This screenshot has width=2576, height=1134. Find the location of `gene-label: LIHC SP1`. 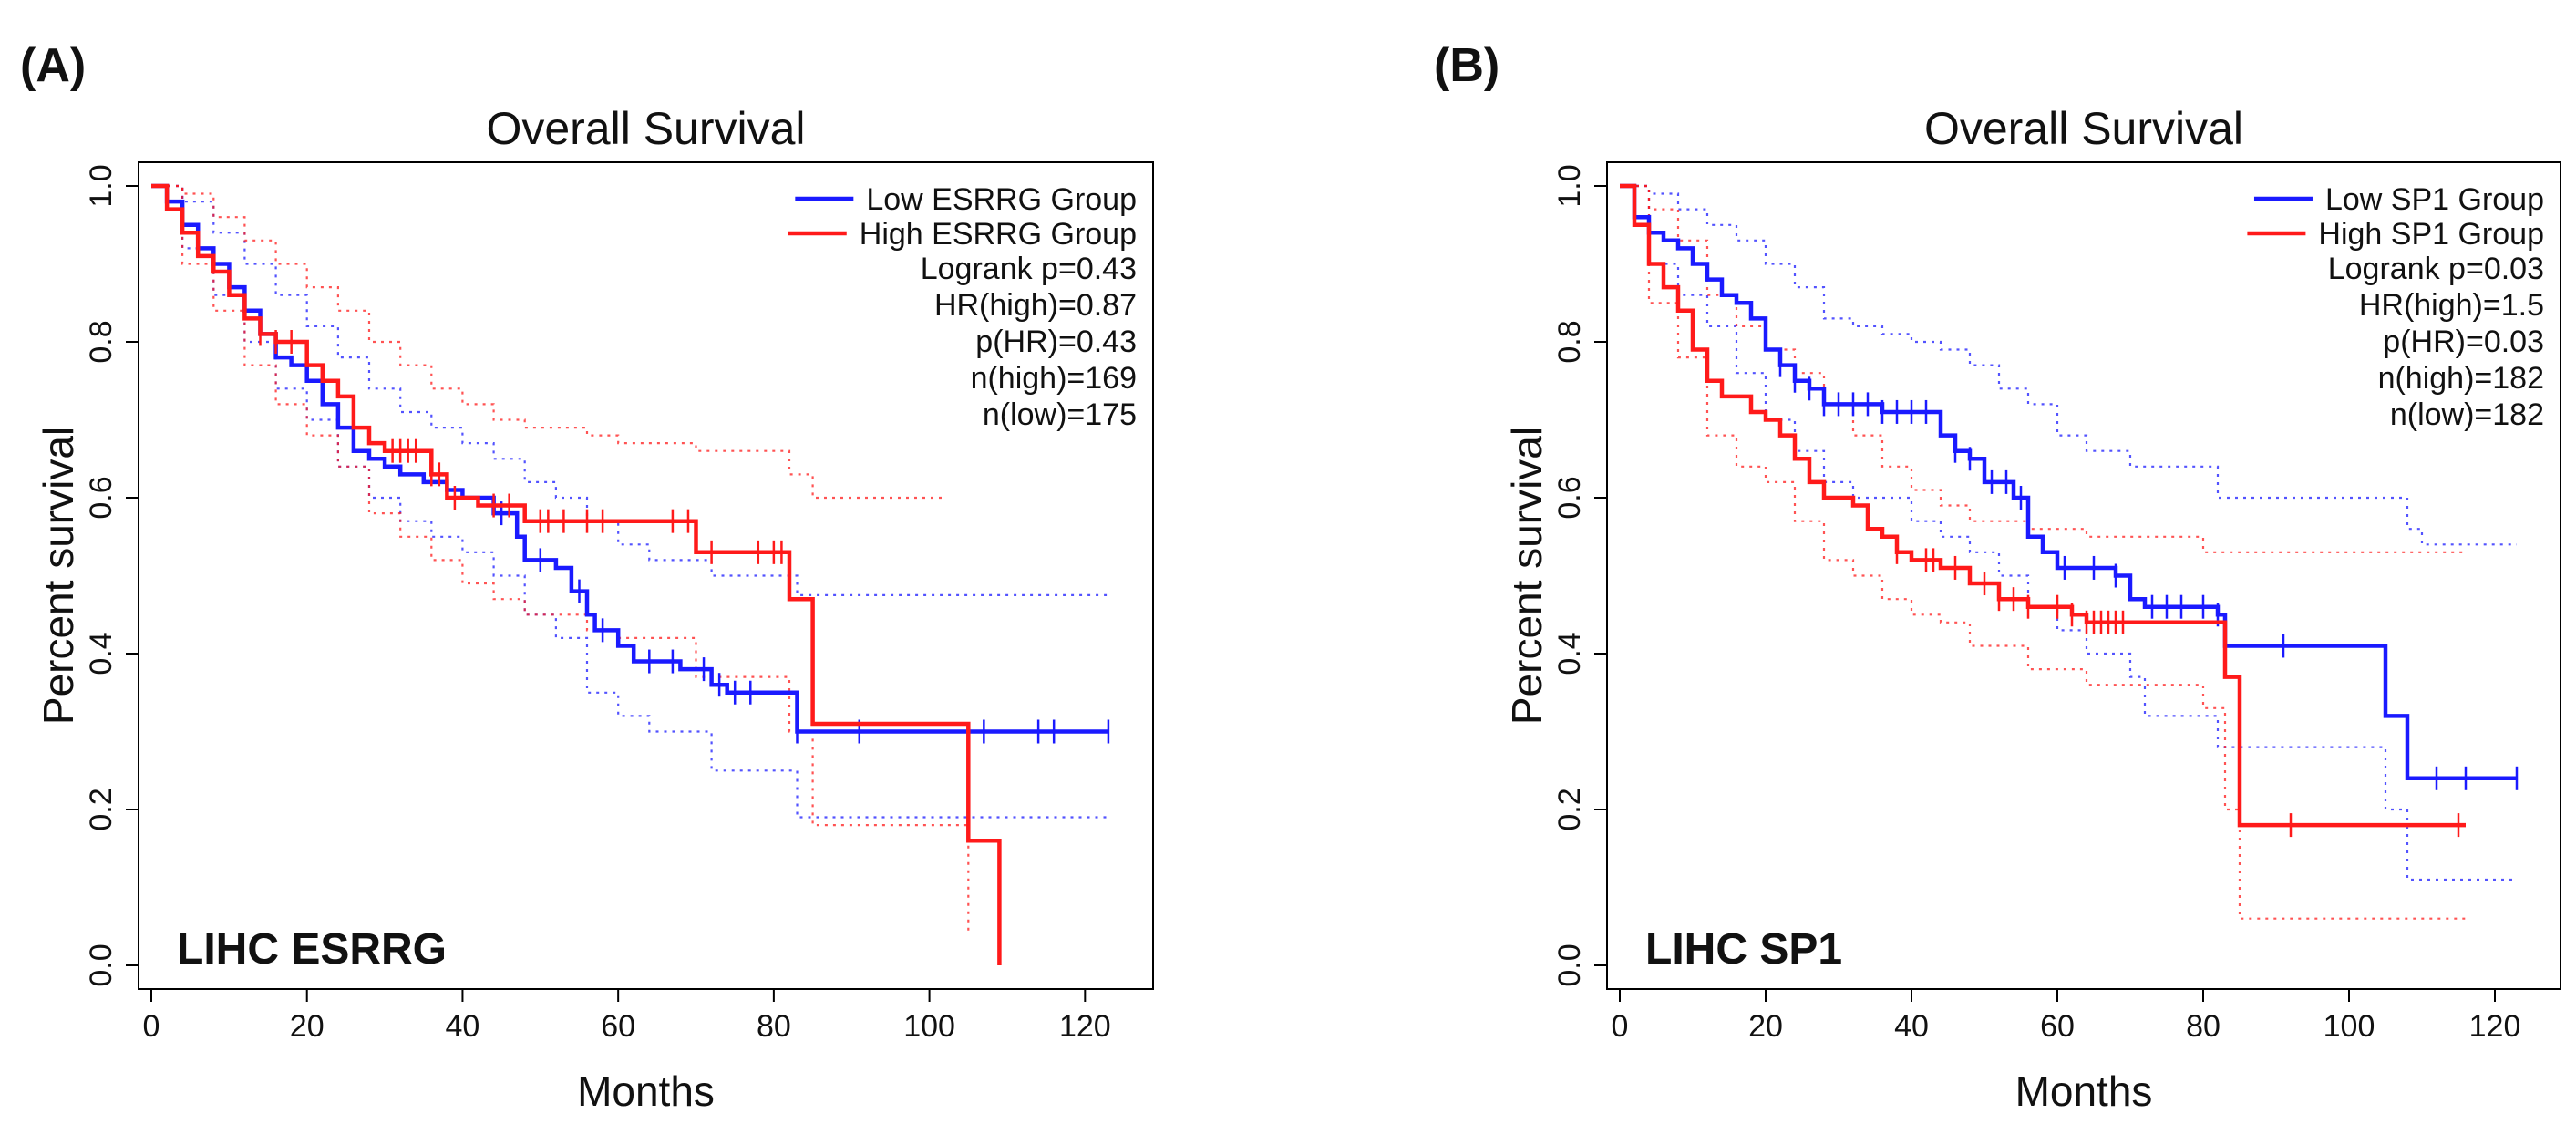

gene-label: LIHC SP1 is located at coordinates (1743, 950).